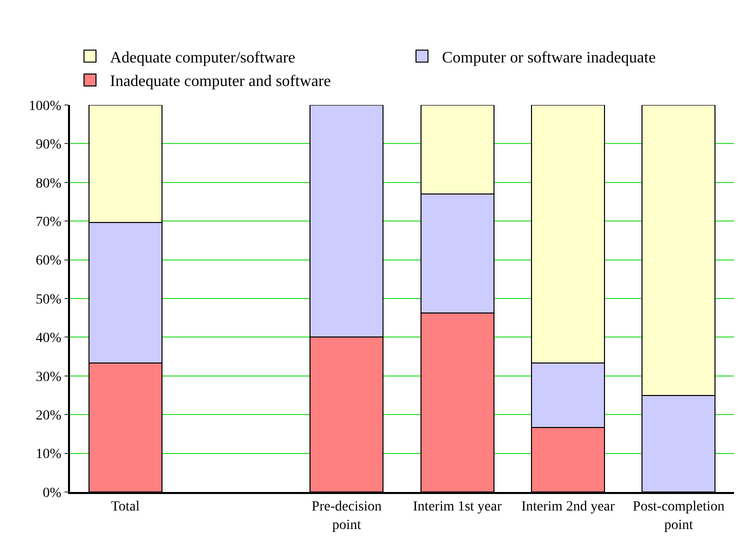 This screenshot has height=547, width=739. Describe the element at coordinates (49, 145) in the screenshot. I see `y-tick-label: 90%` at that location.